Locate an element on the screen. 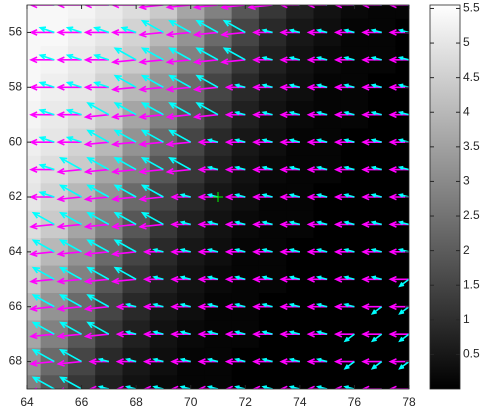 The image size is (480, 415). x-tick-label: 78 is located at coordinates (409, 402).